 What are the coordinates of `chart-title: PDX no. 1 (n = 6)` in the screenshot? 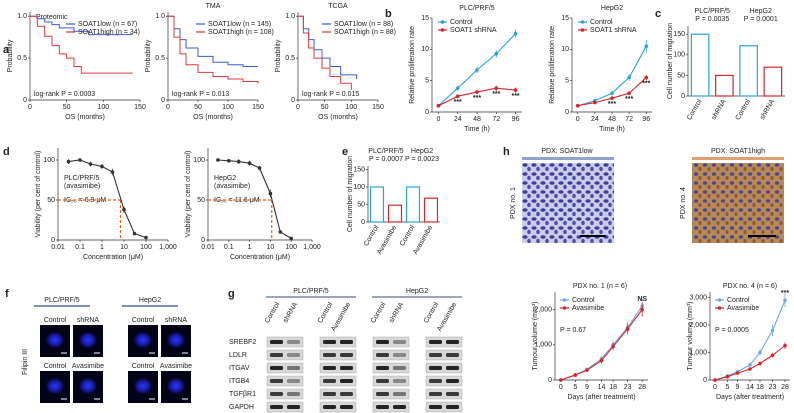 It's located at (600, 286).